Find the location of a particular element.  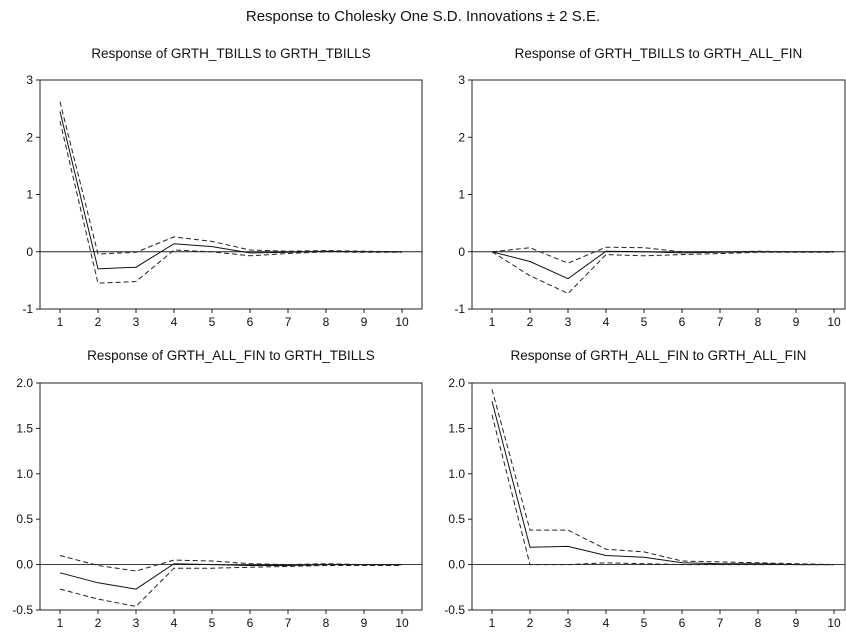

panel-title: Response of GRTH_TBILLS to GRTH_ALL_FIN is located at coordinates (659, 53).